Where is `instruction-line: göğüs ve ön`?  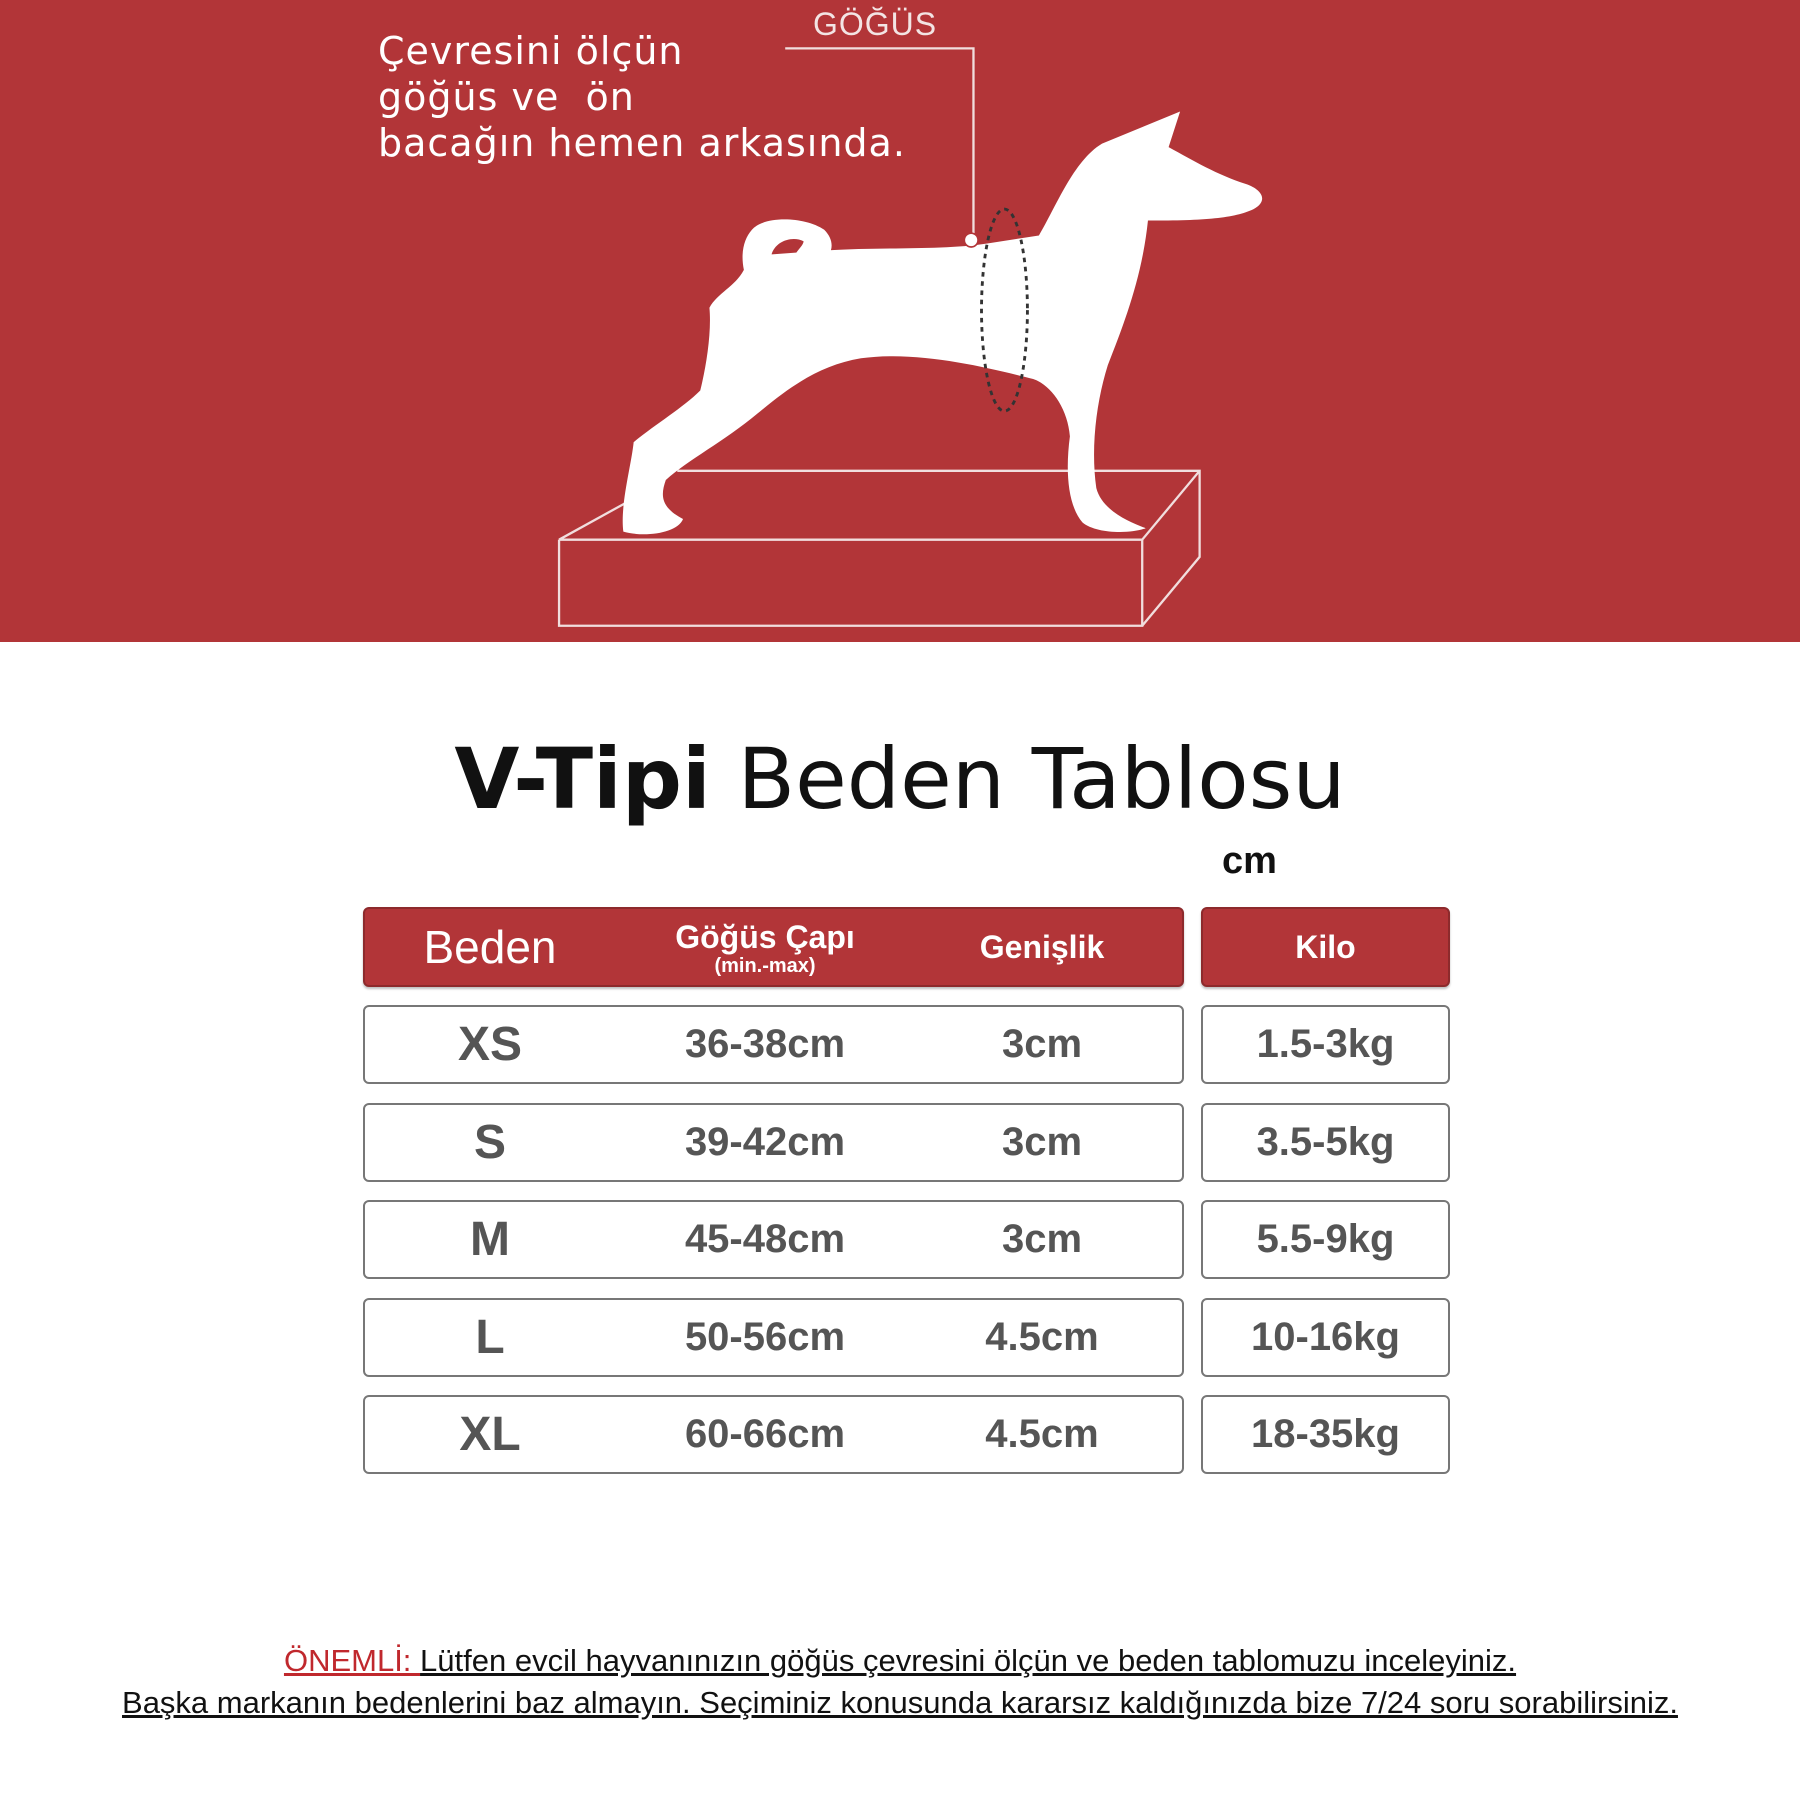 instruction-line: göğüs ve ön is located at coordinates (506, 97).